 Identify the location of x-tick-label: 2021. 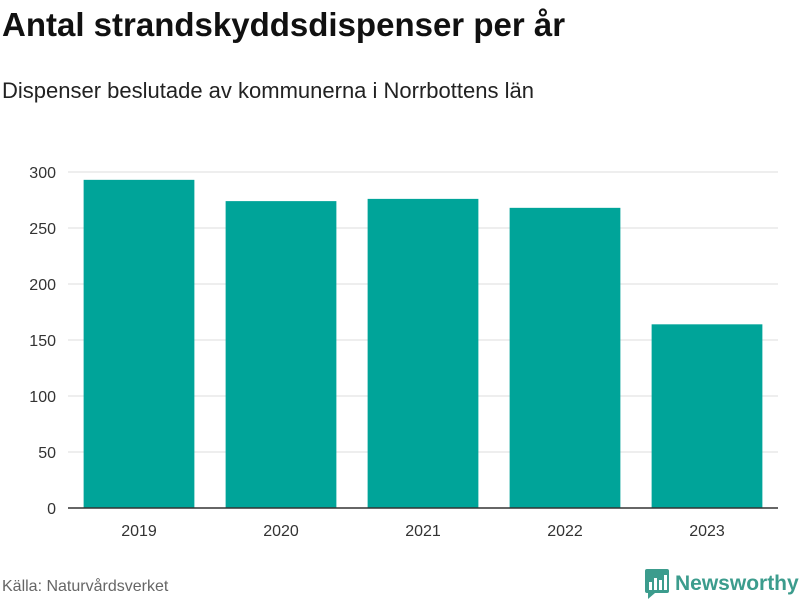
(423, 531).